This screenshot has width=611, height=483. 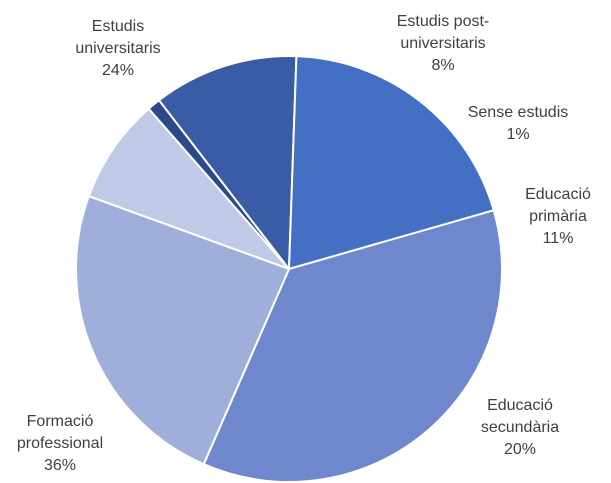 I want to click on slice-label: Sense estudis 1%, so click(x=518, y=123).